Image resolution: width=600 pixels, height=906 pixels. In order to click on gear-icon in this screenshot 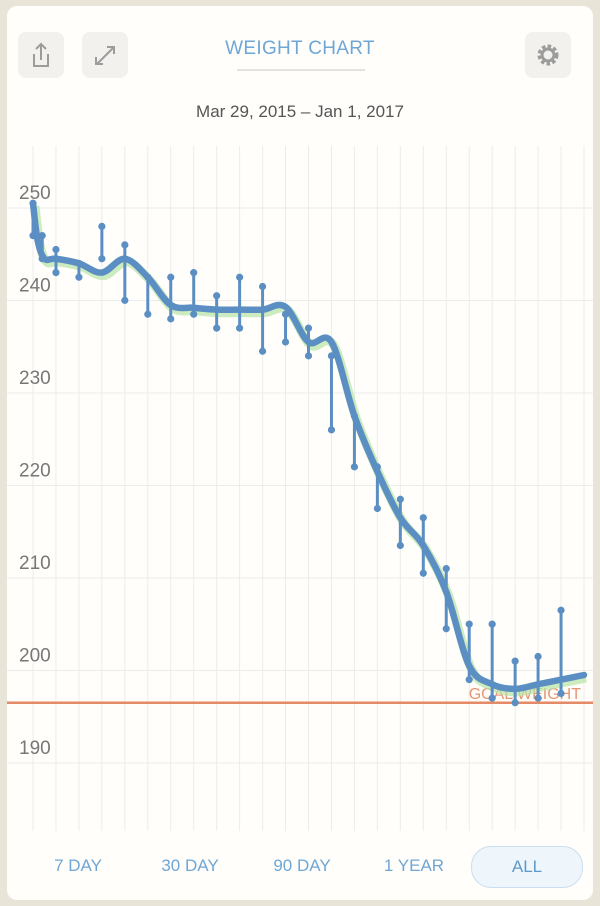, I will do `click(548, 55)`.